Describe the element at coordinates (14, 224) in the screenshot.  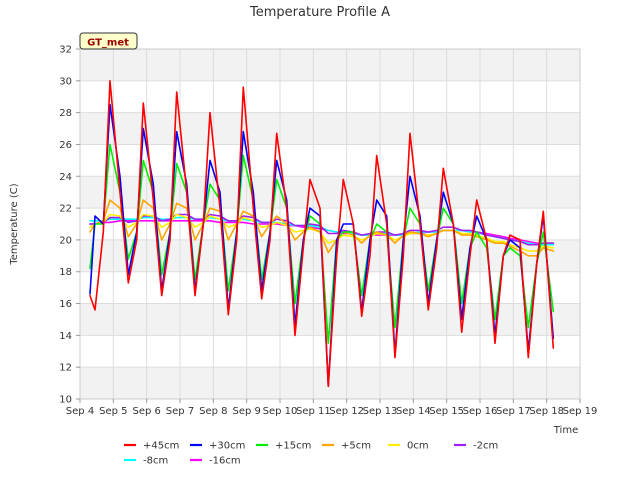
I see `y-axis-label: Temperature (C)` at that location.